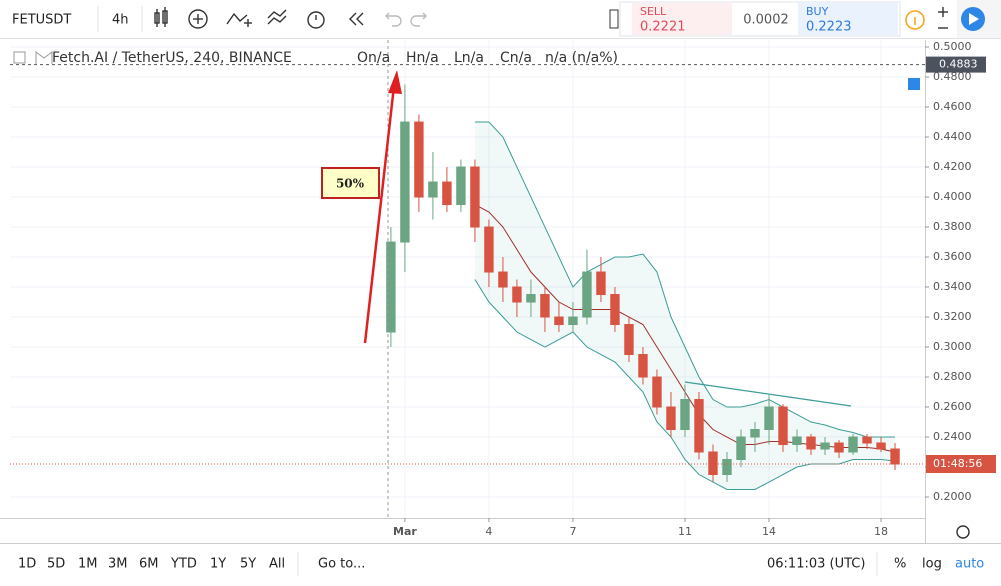  Describe the element at coordinates (952, 226) in the screenshot. I see `y-tick-label: 0.3800` at that location.